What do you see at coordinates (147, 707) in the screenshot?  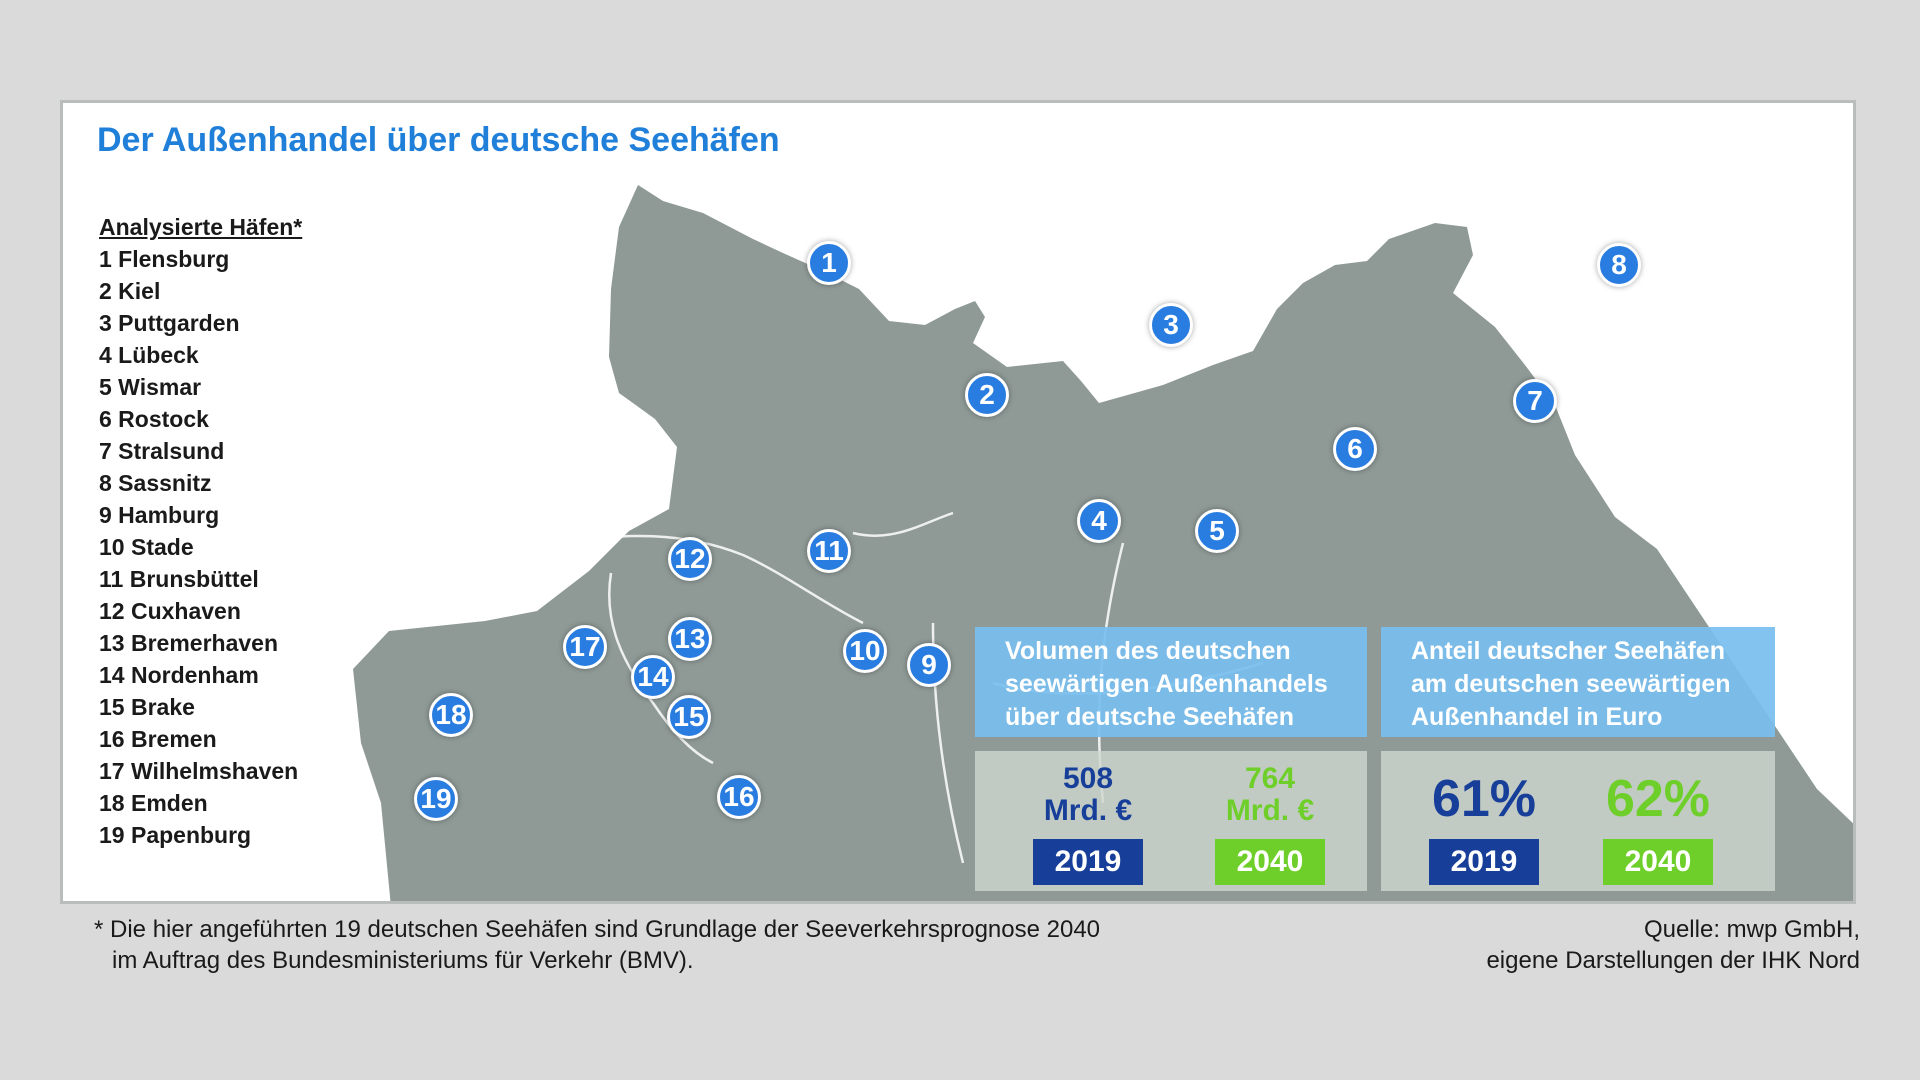 I see `legend-item: 15 Brake` at bounding box center [147, 707].